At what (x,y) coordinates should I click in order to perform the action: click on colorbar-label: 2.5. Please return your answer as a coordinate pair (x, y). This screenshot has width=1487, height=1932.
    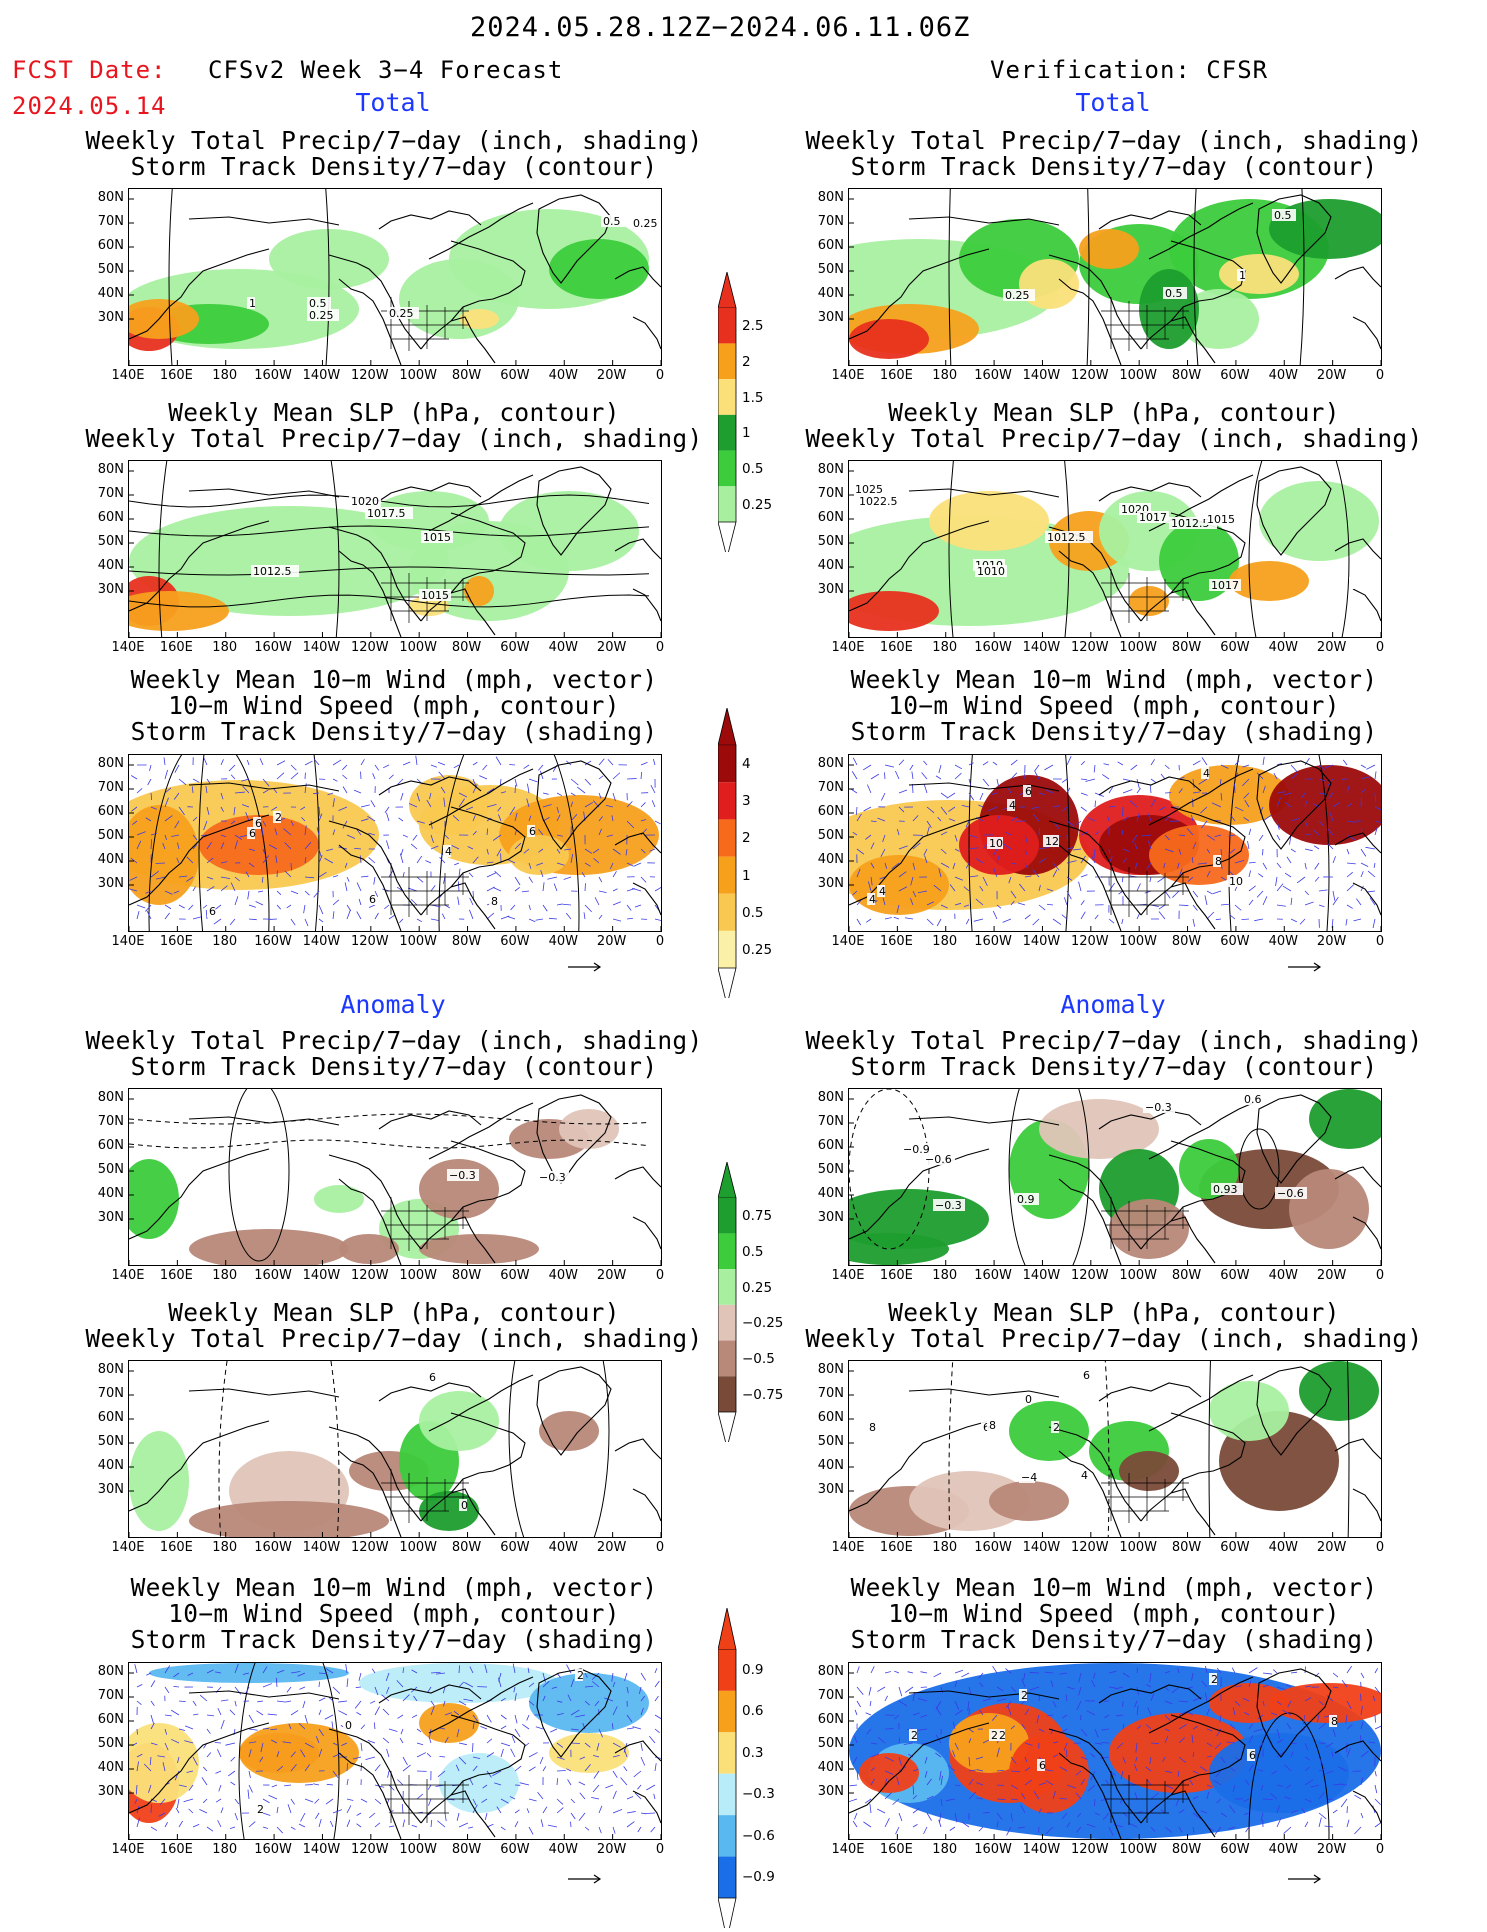
    Looking at the image, I should click on (752, 326).